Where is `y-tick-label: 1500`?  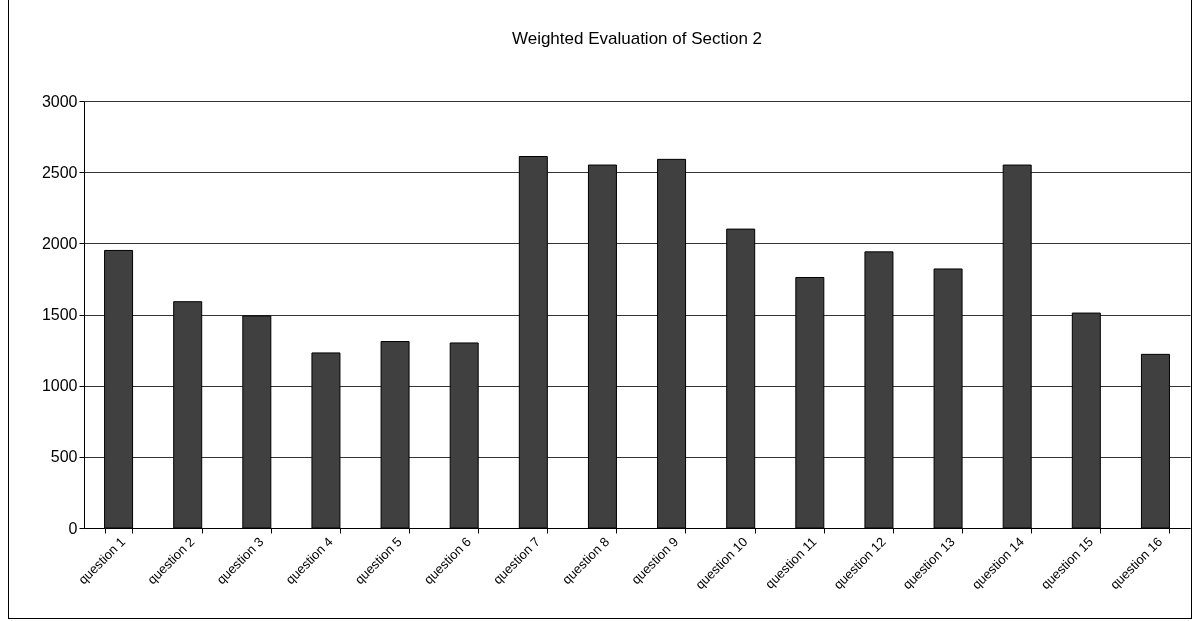
y-tick-label: 1500 is located at coordinates (59, 314).